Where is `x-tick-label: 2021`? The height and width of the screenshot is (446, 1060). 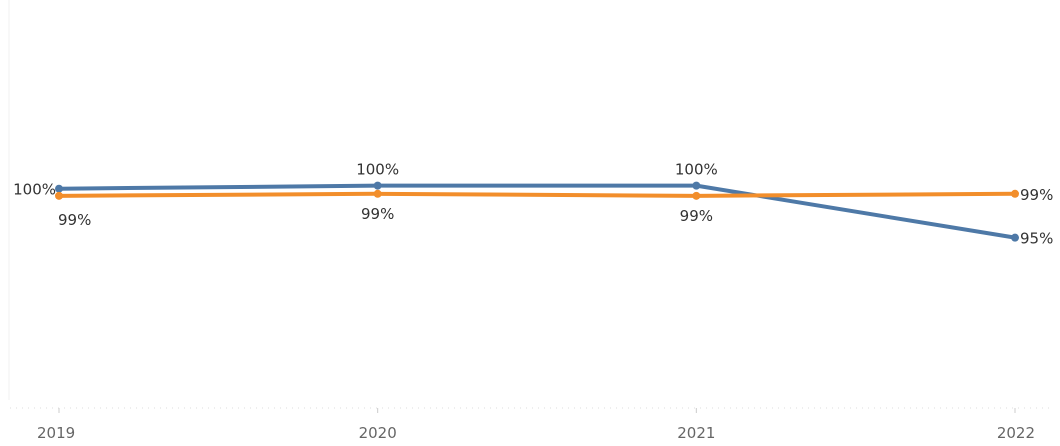
x-tick-label: 2021 is located at coordinates (696, 433).